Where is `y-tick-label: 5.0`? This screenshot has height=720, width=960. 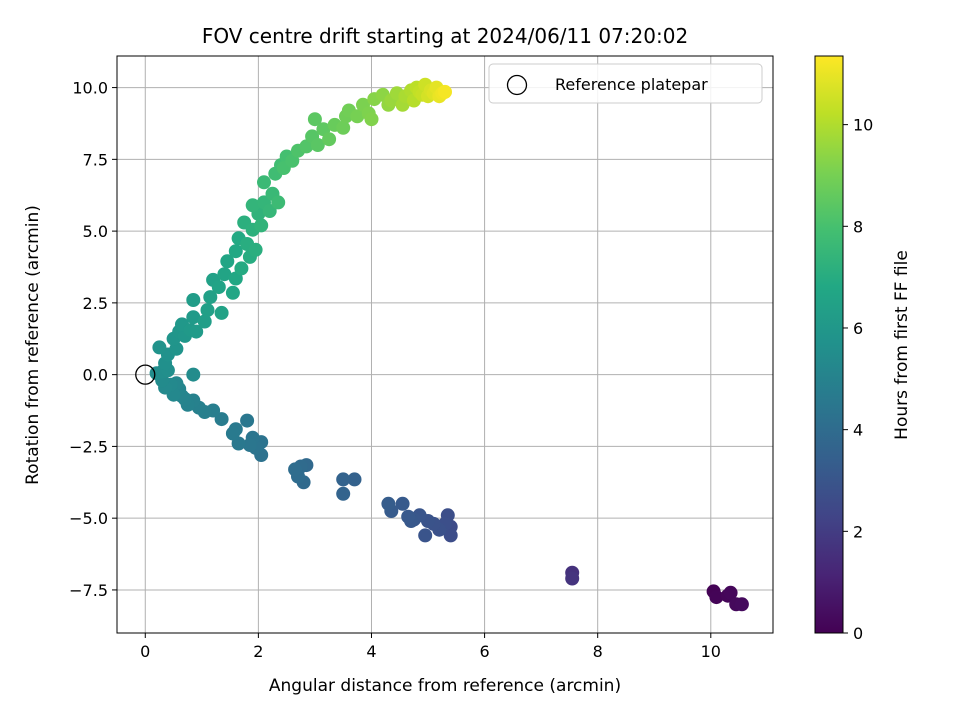
y-tick-label: 5.0 is located at coordinates (95, 231).